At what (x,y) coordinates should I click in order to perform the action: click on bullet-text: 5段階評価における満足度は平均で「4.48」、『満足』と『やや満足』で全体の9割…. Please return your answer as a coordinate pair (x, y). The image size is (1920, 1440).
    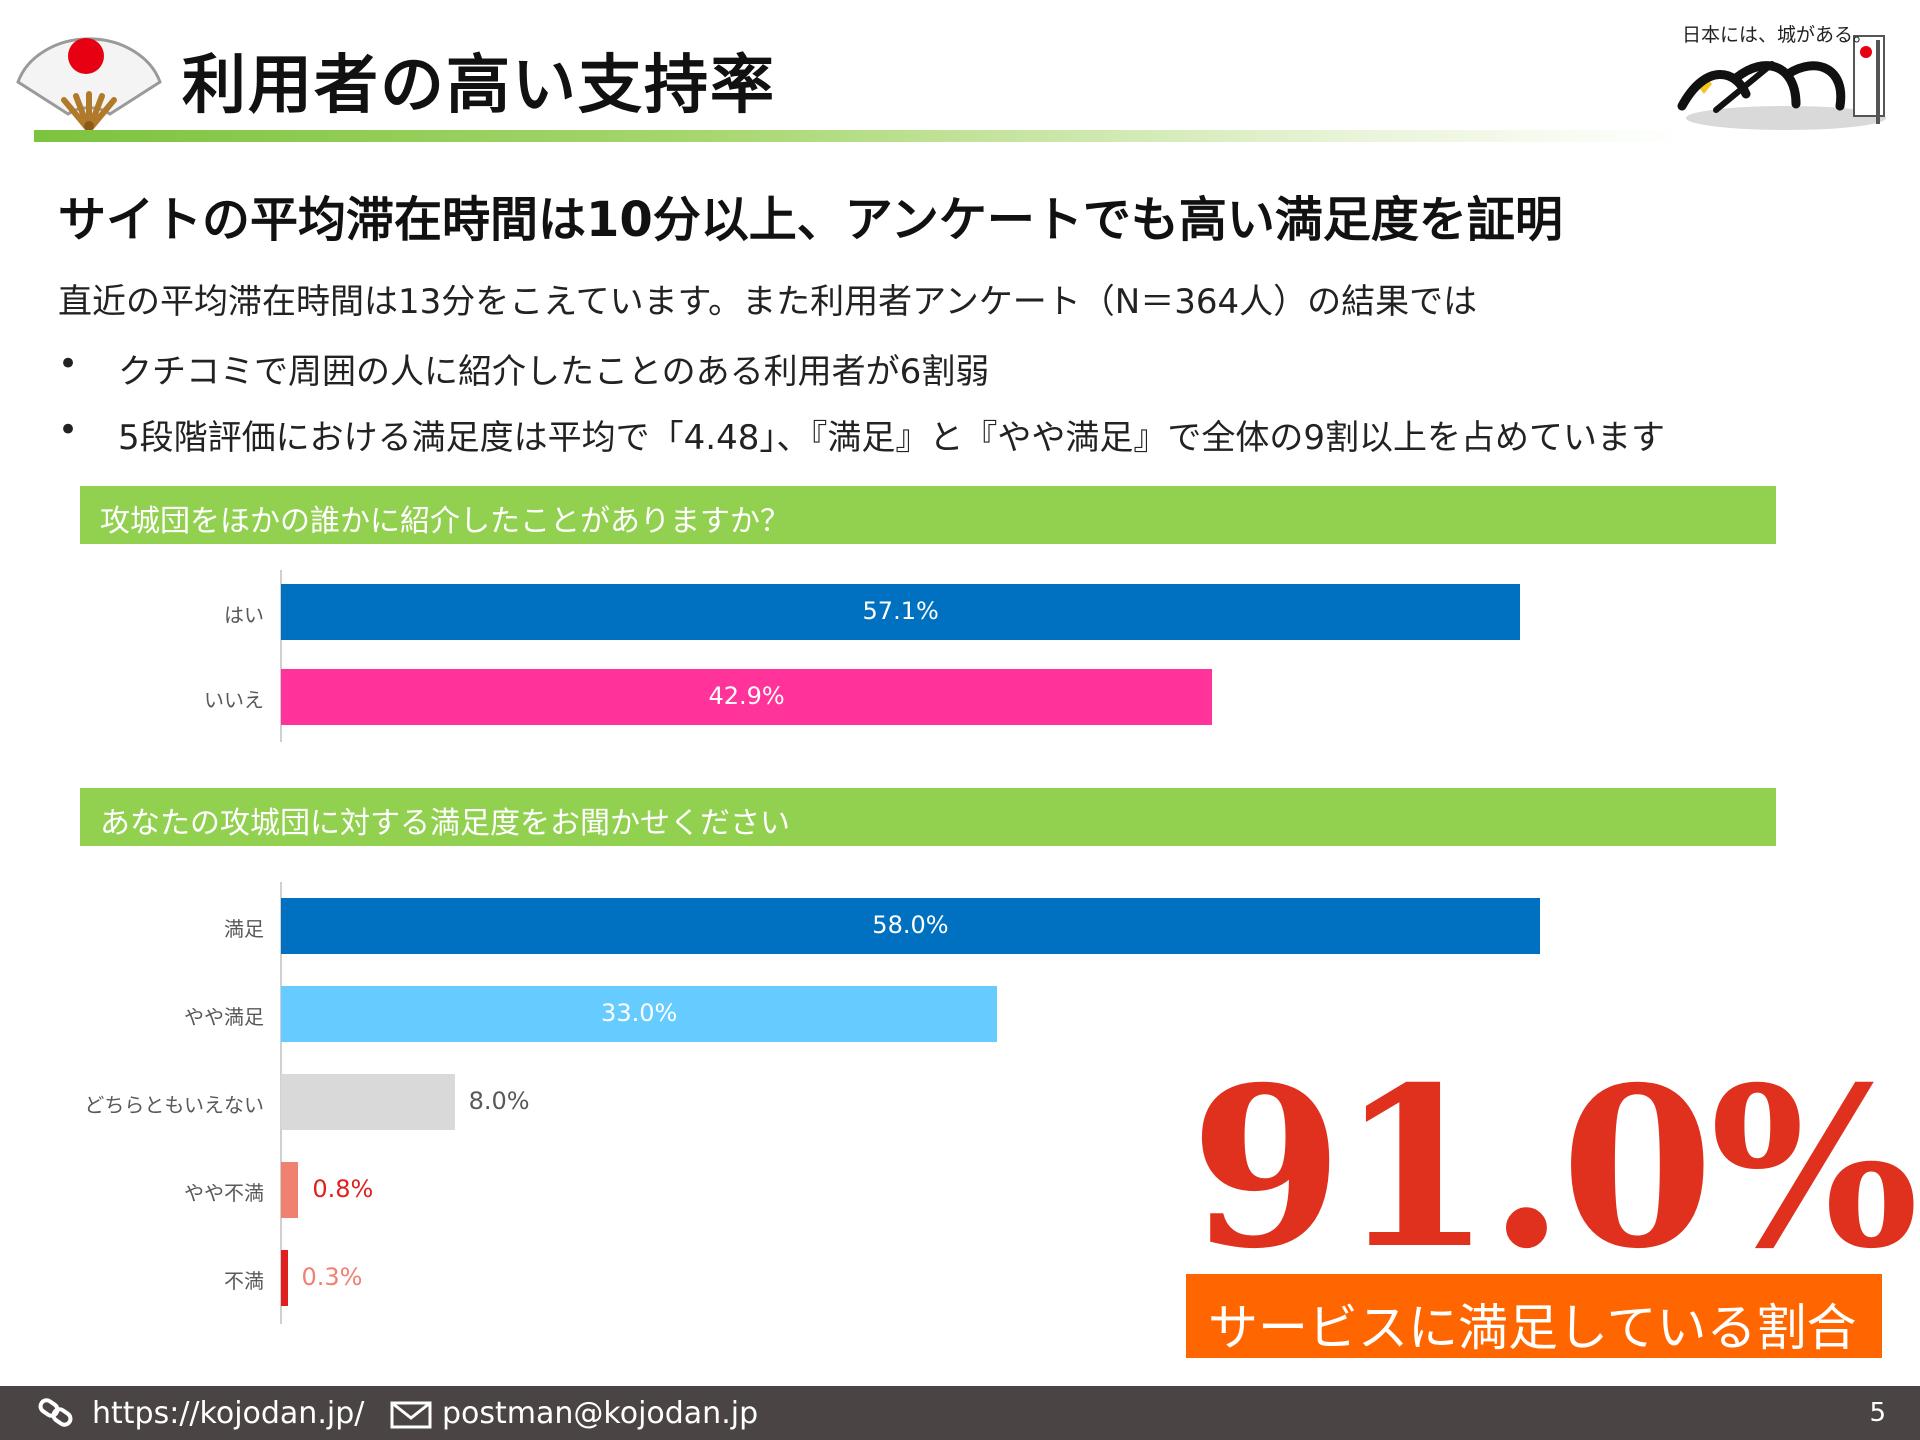
    Looking at the image, I should click on (891, 438).